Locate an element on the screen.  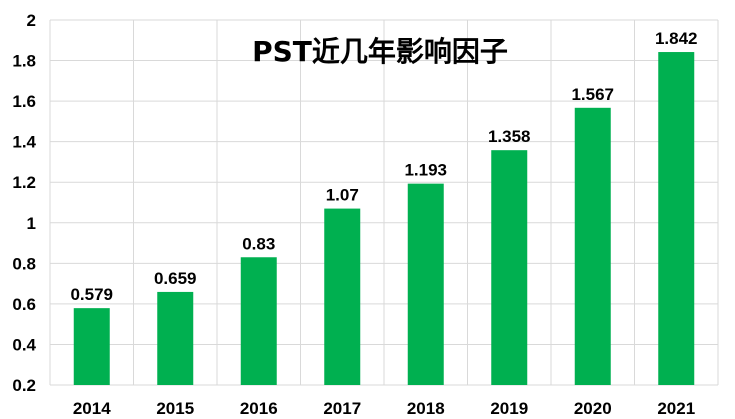
data-label-2014: 0.579 is located at coordinates (91, 294).